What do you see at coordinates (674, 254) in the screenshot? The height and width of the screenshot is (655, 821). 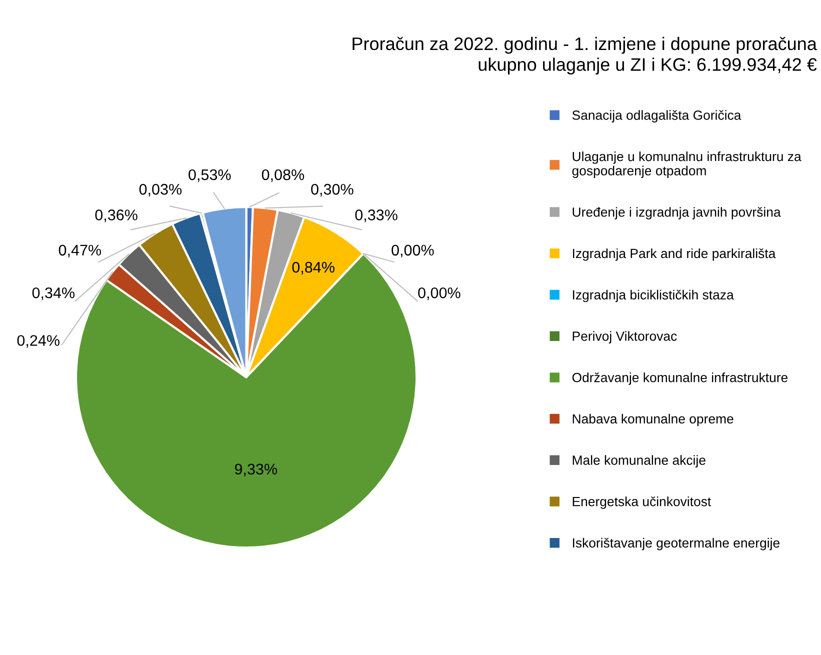 I see `legend-label: Izgradnja Park and ride parkirališta` at bounding box center [674, 254].